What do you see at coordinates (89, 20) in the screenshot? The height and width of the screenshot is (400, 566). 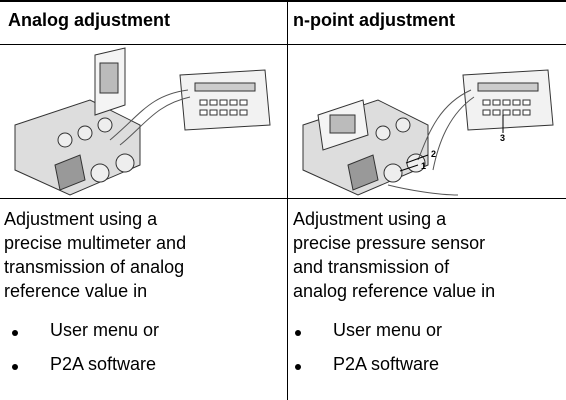 I see `column-header: Analog adjustment` at bounding box center [89, 20].